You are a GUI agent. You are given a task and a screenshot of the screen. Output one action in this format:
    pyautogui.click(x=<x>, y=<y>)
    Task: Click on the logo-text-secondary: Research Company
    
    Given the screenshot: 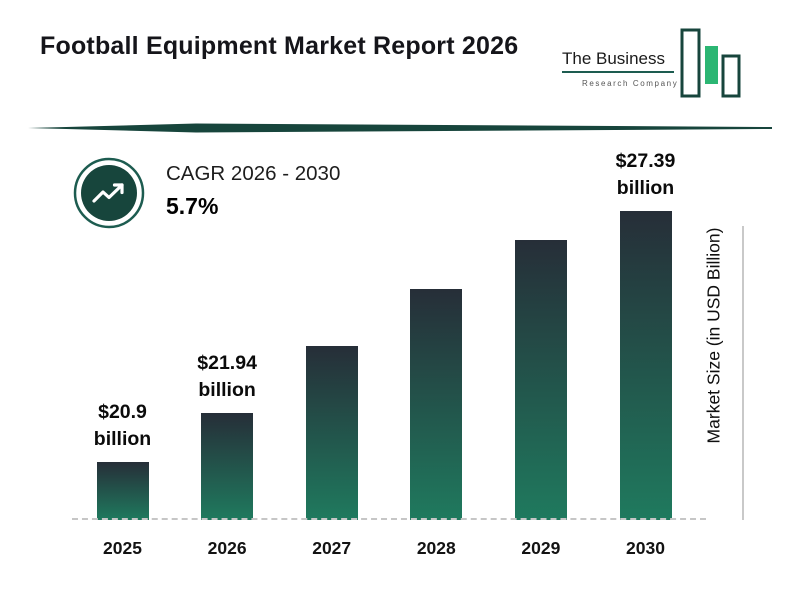 What is the action you would take?
    pyautogui.click(x=630, y=83)
    